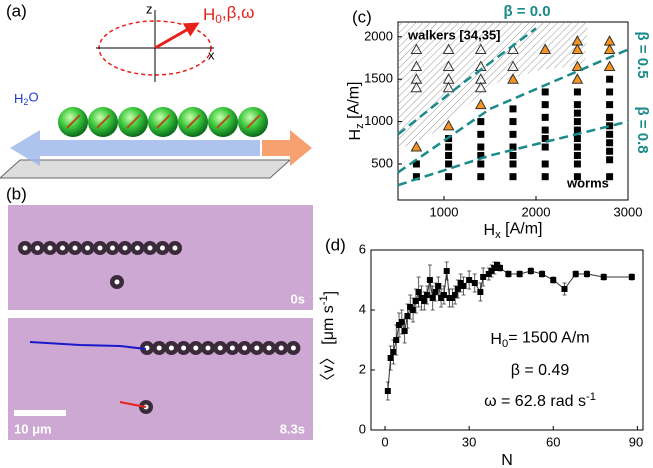 This screenshot has width=653, height=468. I want to click on annotation-part: = 1500 A/m, so click(548, 338).